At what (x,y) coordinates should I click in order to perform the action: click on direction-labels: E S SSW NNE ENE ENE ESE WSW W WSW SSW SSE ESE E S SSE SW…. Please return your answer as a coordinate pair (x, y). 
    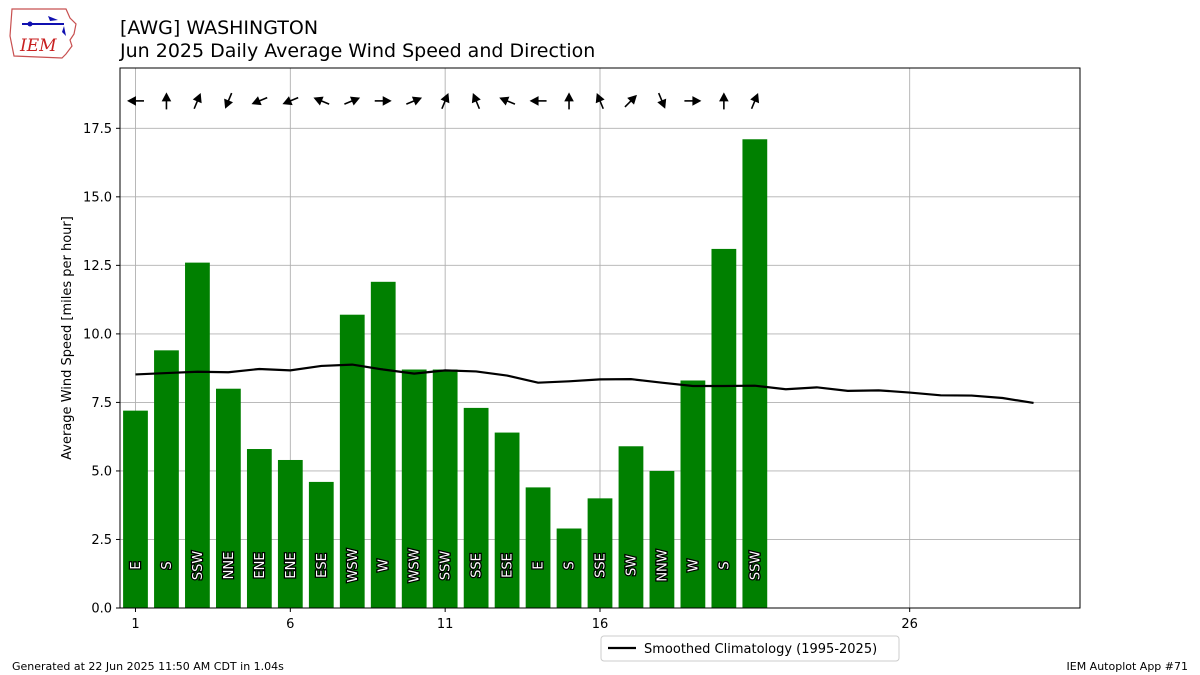
    Looking at the image, I should click on (446, 565).